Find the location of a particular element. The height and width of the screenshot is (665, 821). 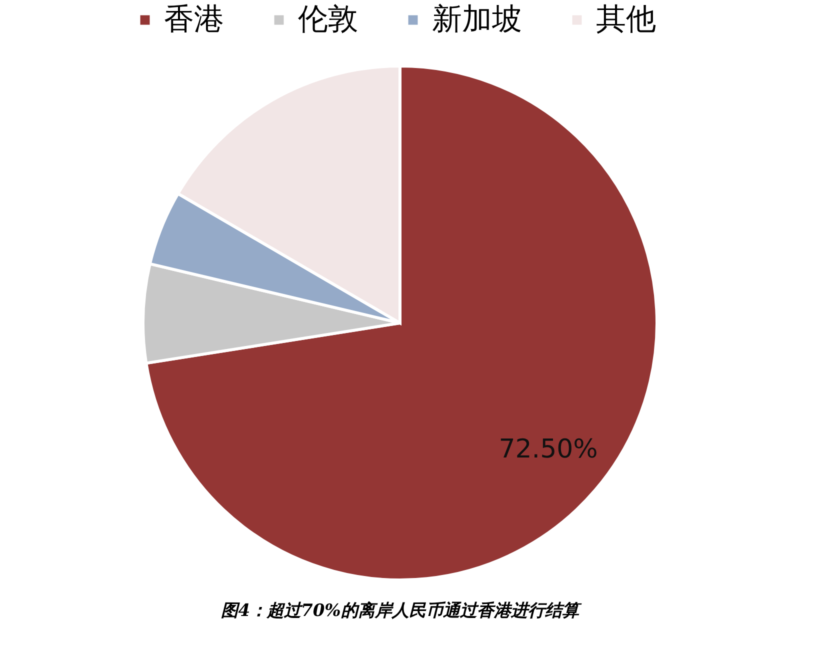

legend-label: 伦敦 is located at coordinates (328, 19).